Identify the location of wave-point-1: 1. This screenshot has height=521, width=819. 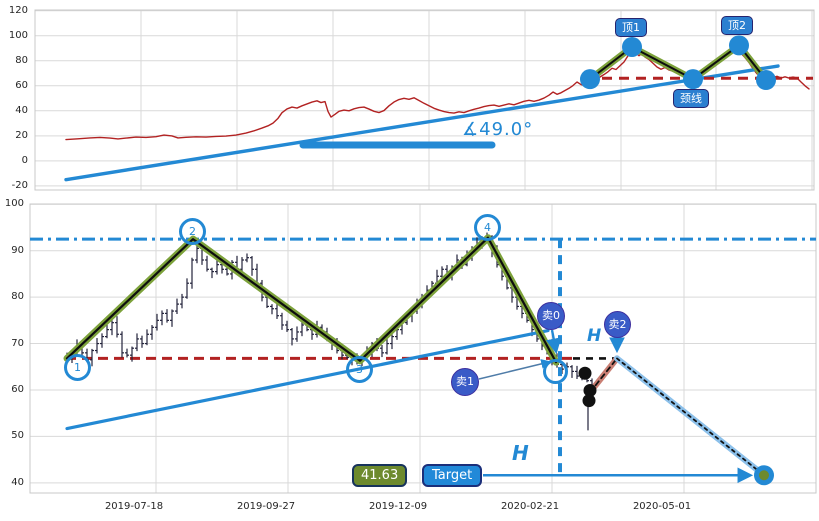
(77, 367).